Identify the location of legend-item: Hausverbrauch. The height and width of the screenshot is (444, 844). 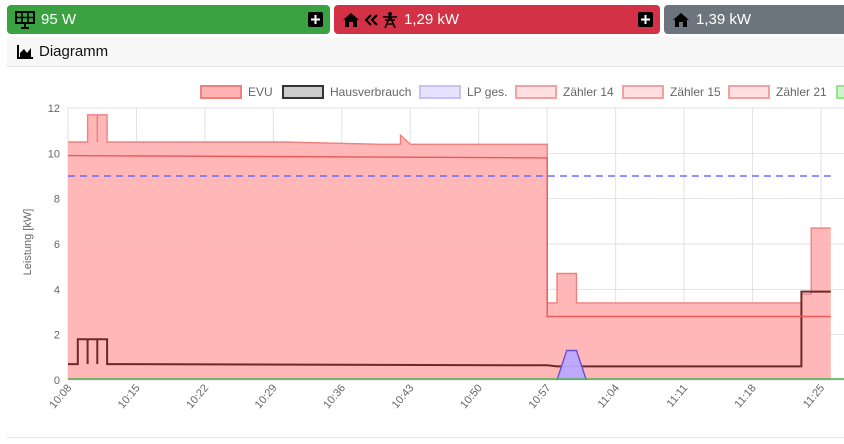
(346, 92).